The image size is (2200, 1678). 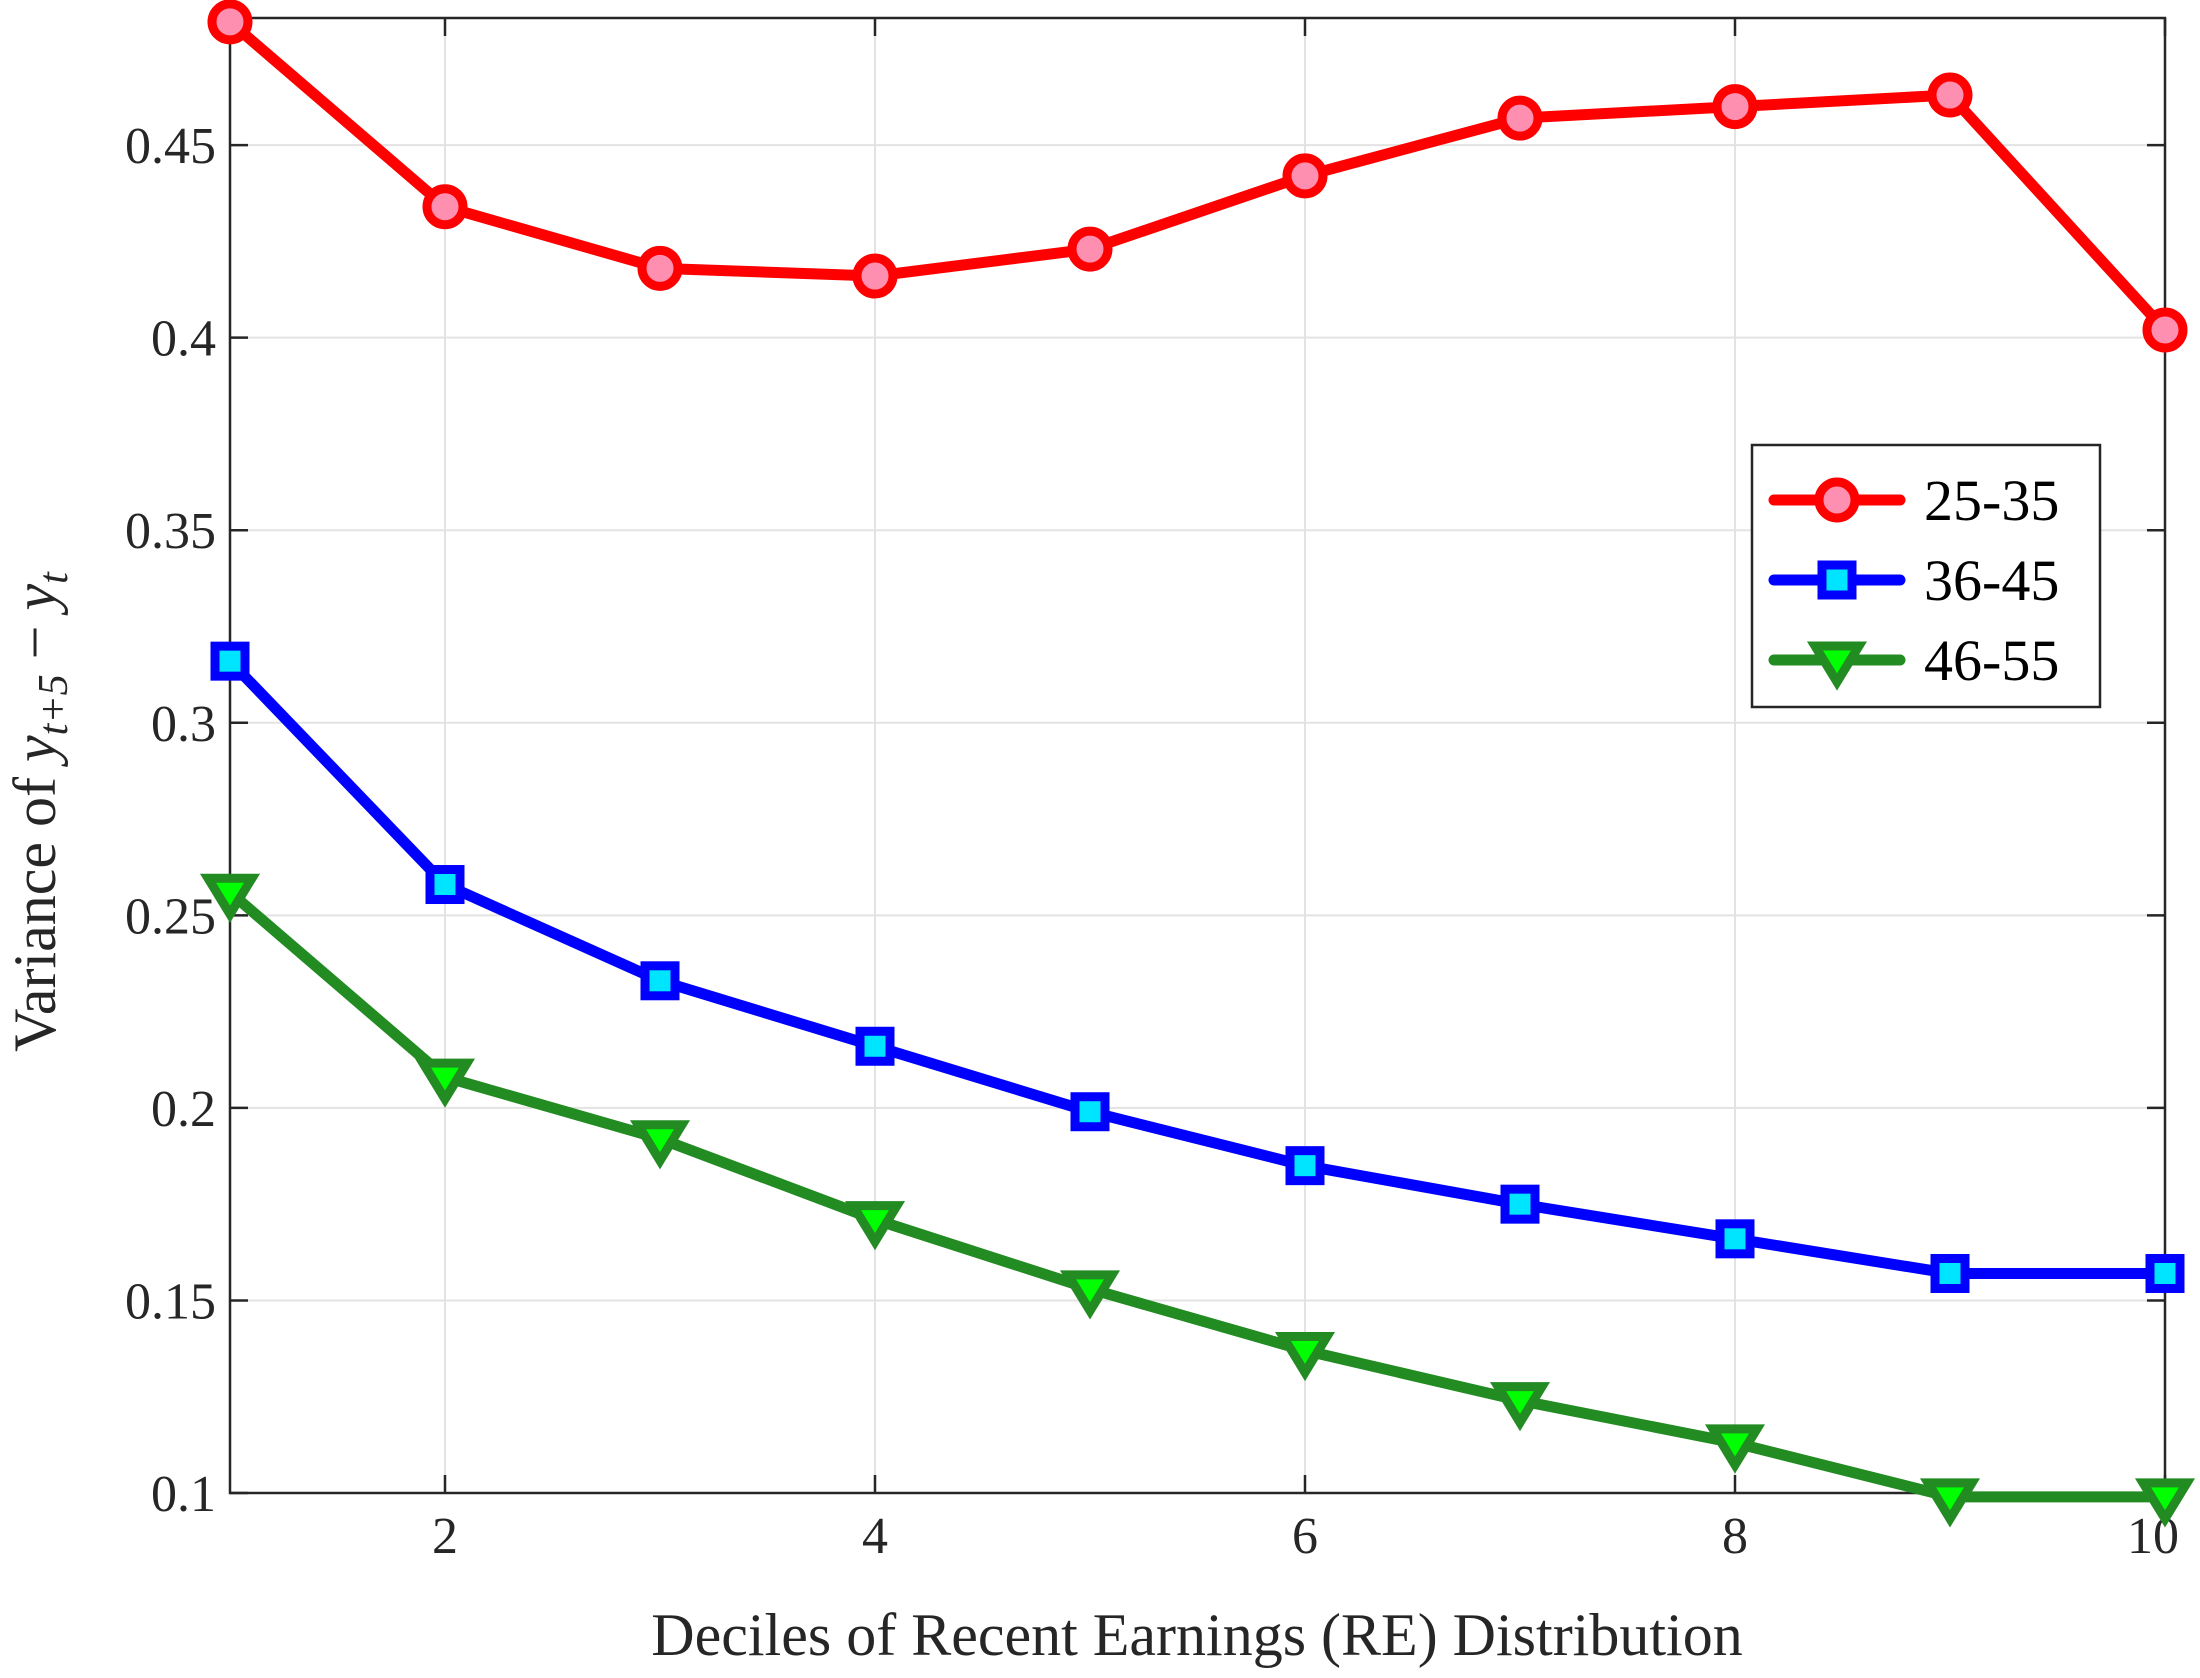 What do you see at coordinates (183, 1494) in the screenshot?
I see `y-tick-label: 0.1` at bounding box center [183, 1494].